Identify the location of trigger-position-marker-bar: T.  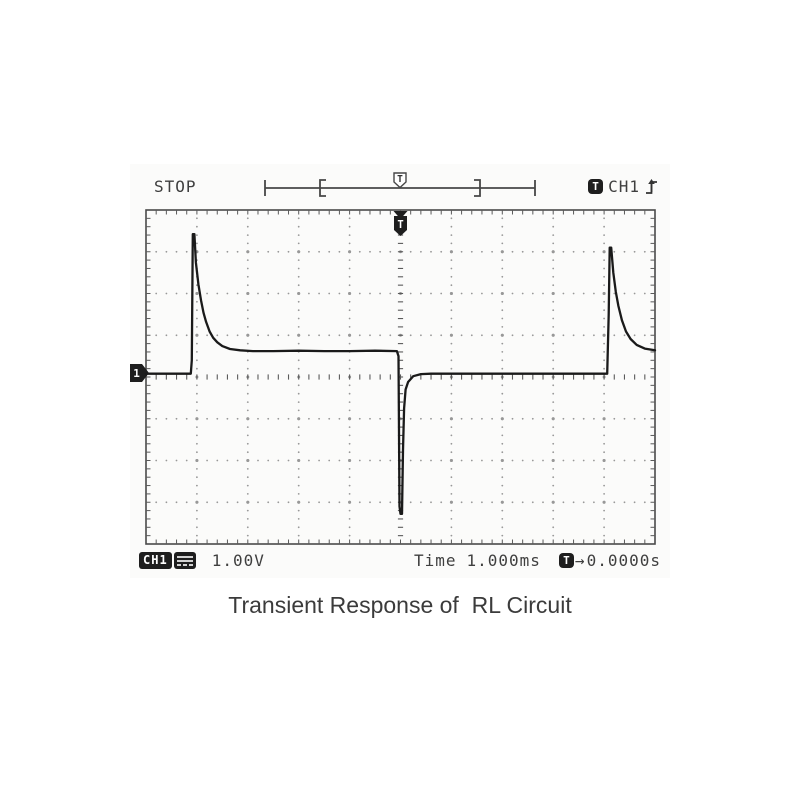
(400, 180).